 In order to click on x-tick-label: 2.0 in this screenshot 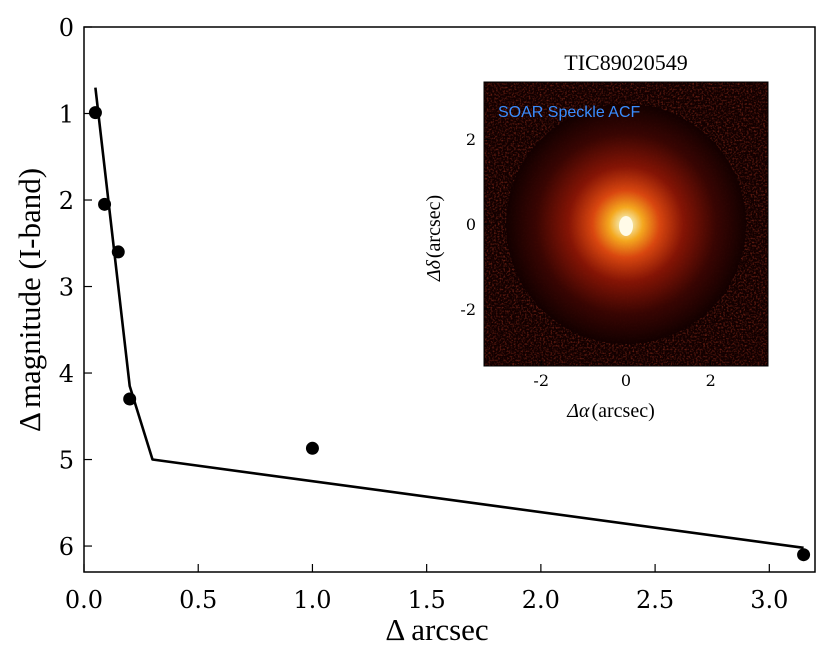, I will do `click(541, 600)`.